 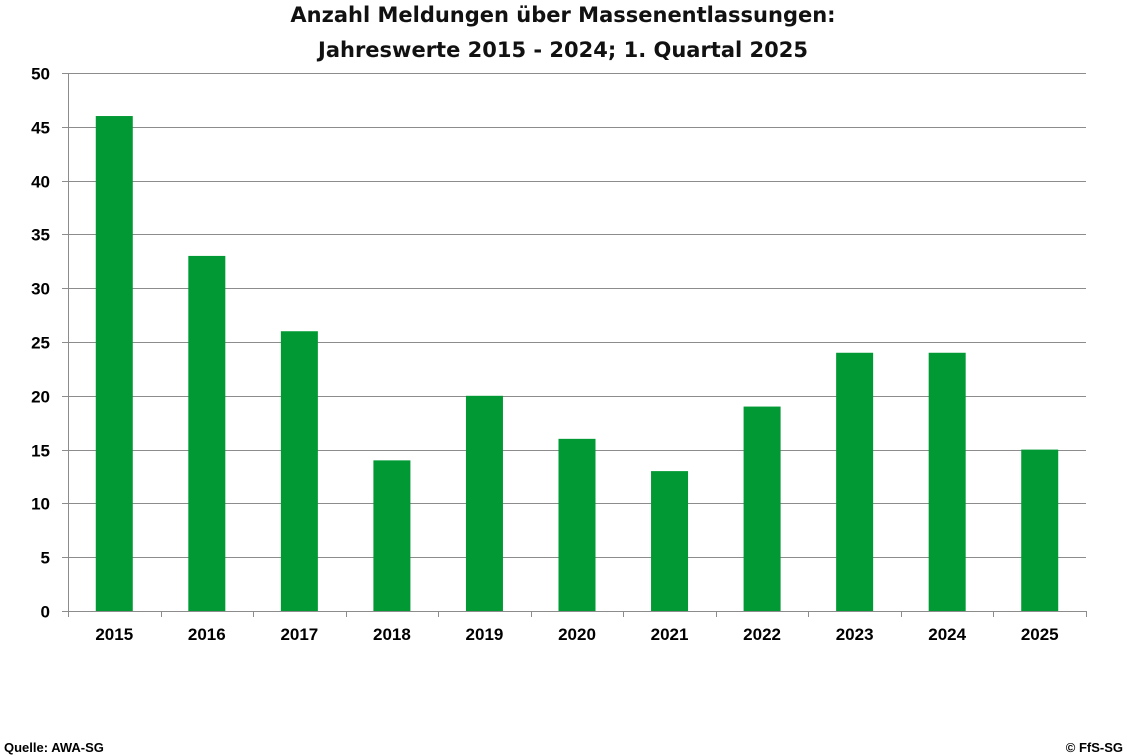 I want to click on bar-2018, so click(x=392, y=535).